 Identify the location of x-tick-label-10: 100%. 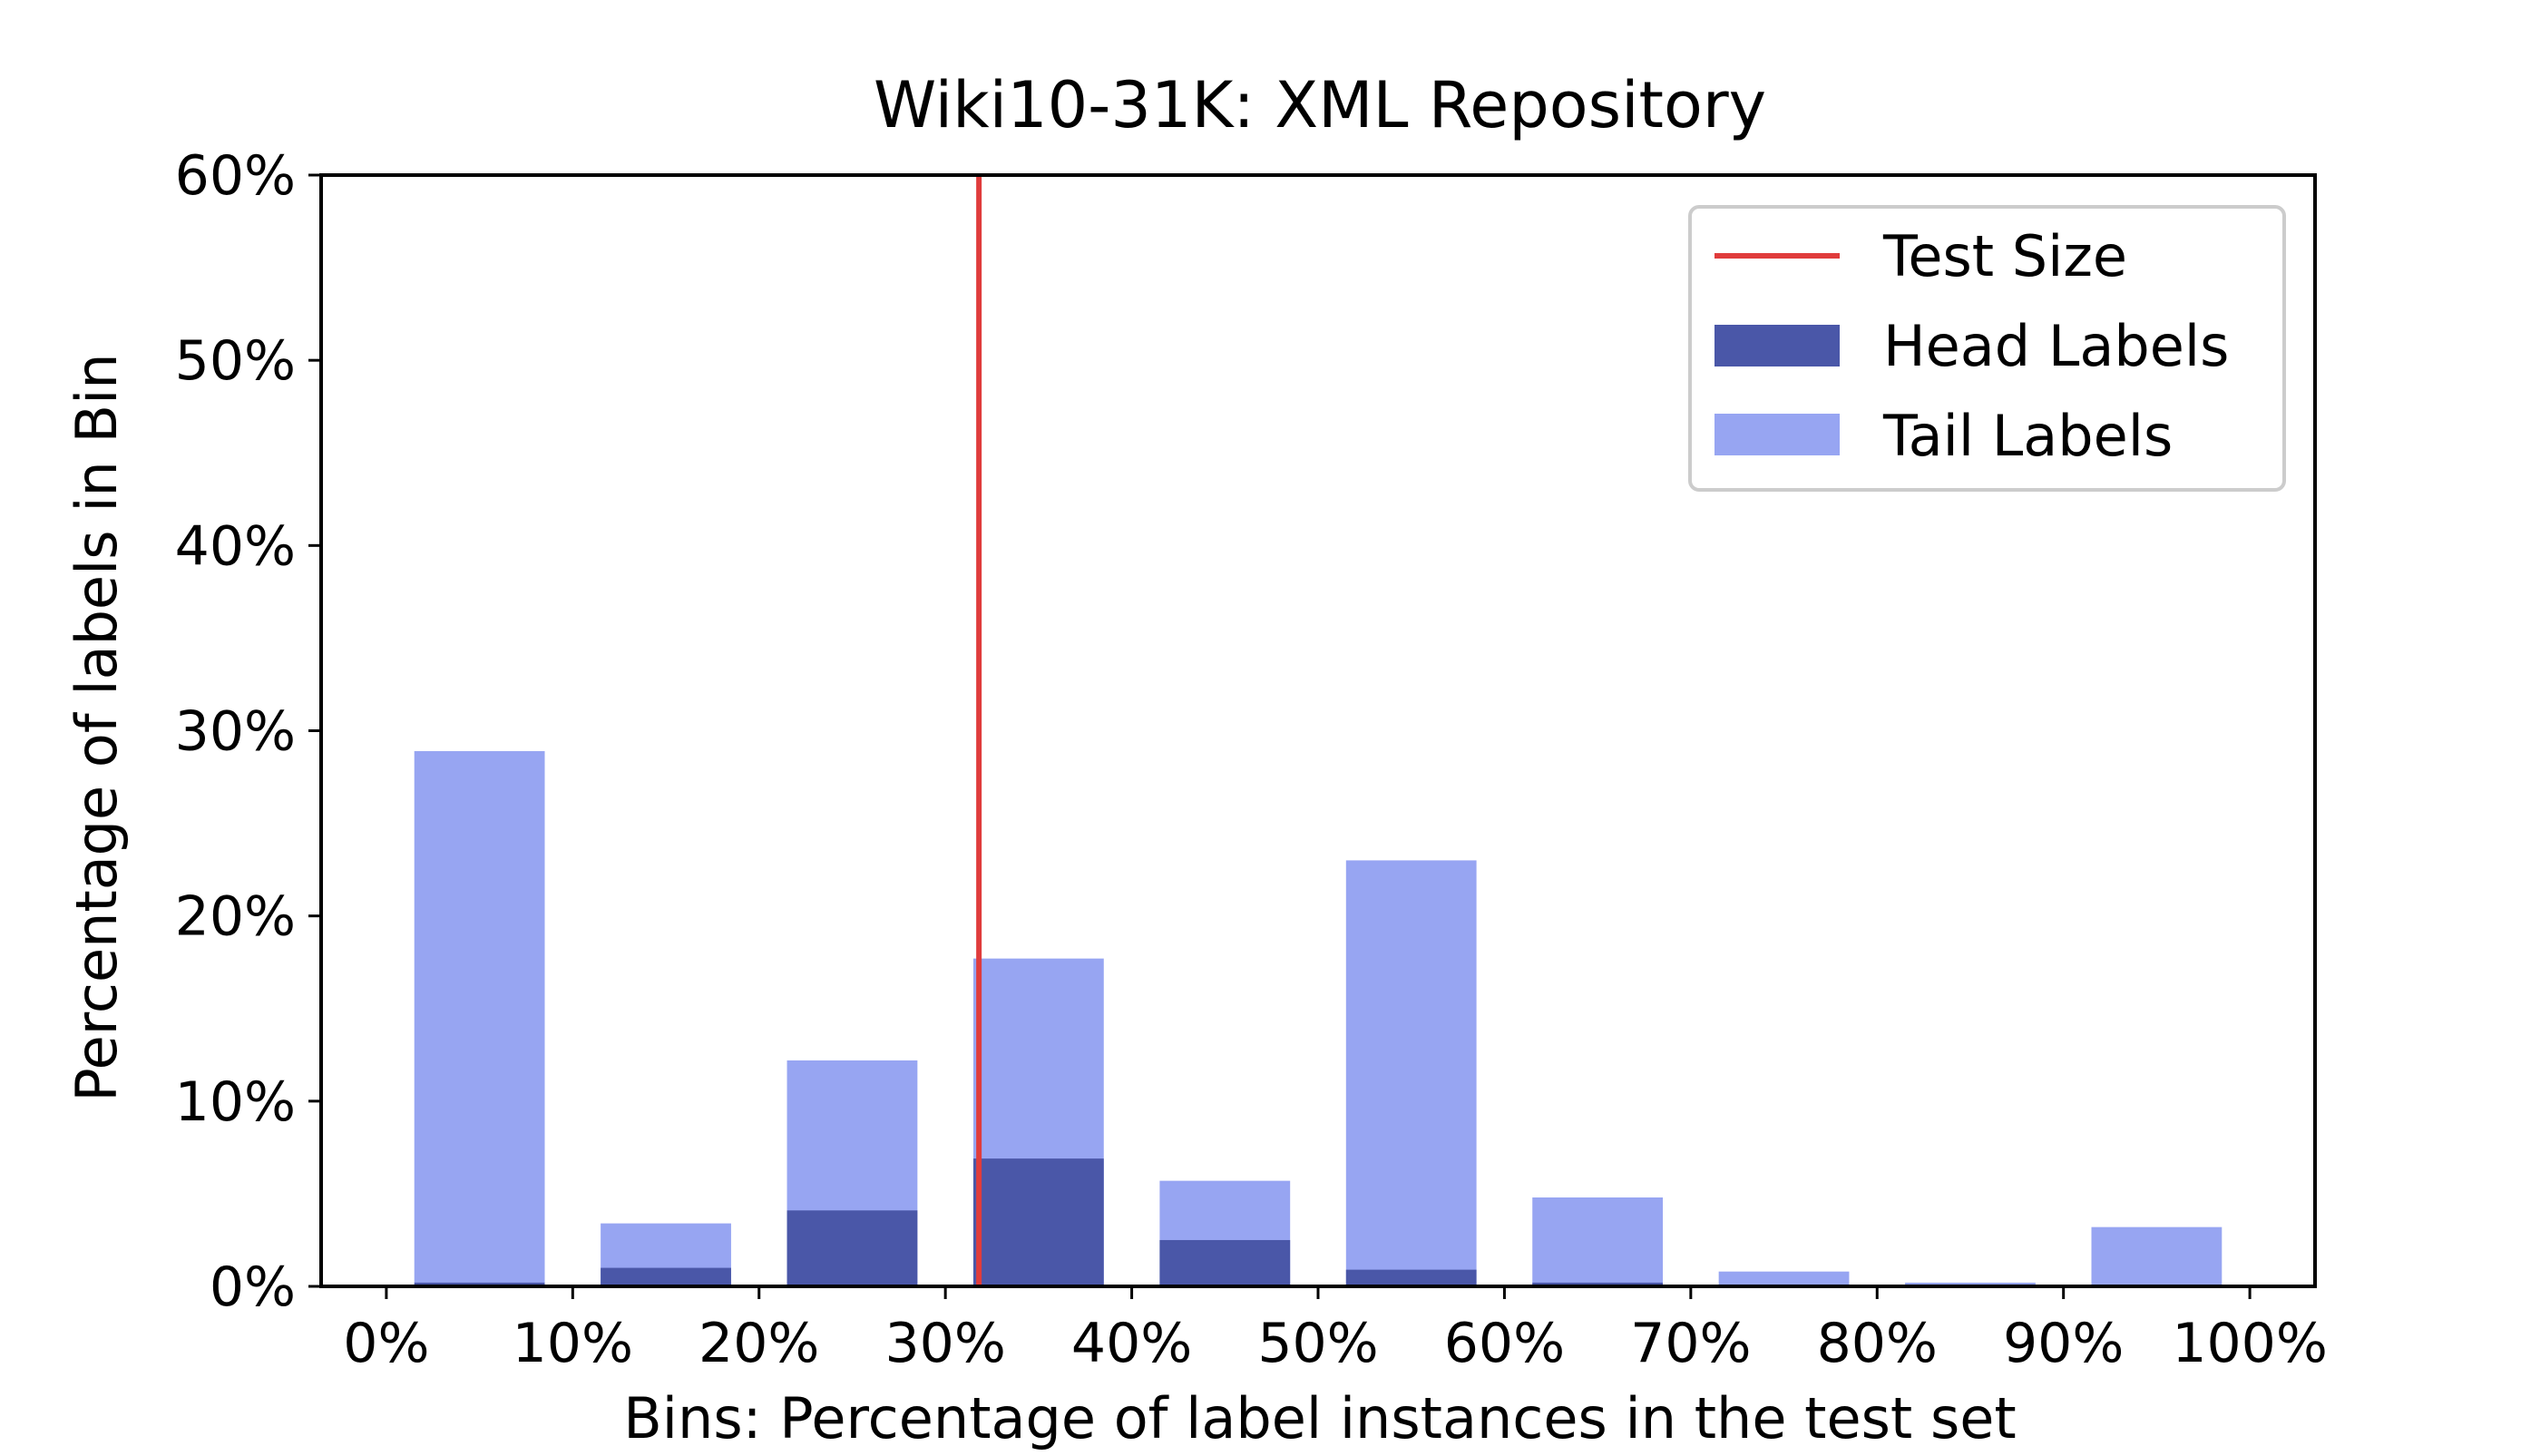
(2250, 1344).